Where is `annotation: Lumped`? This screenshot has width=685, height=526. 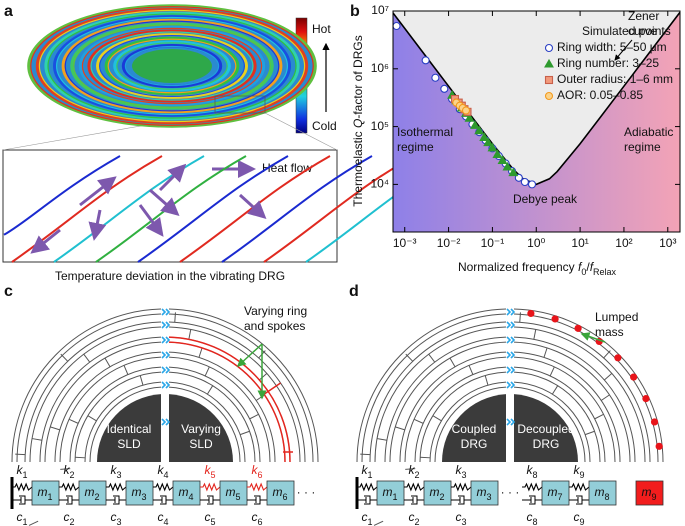
annotation: Lumped is located at coordinates (616, 317).